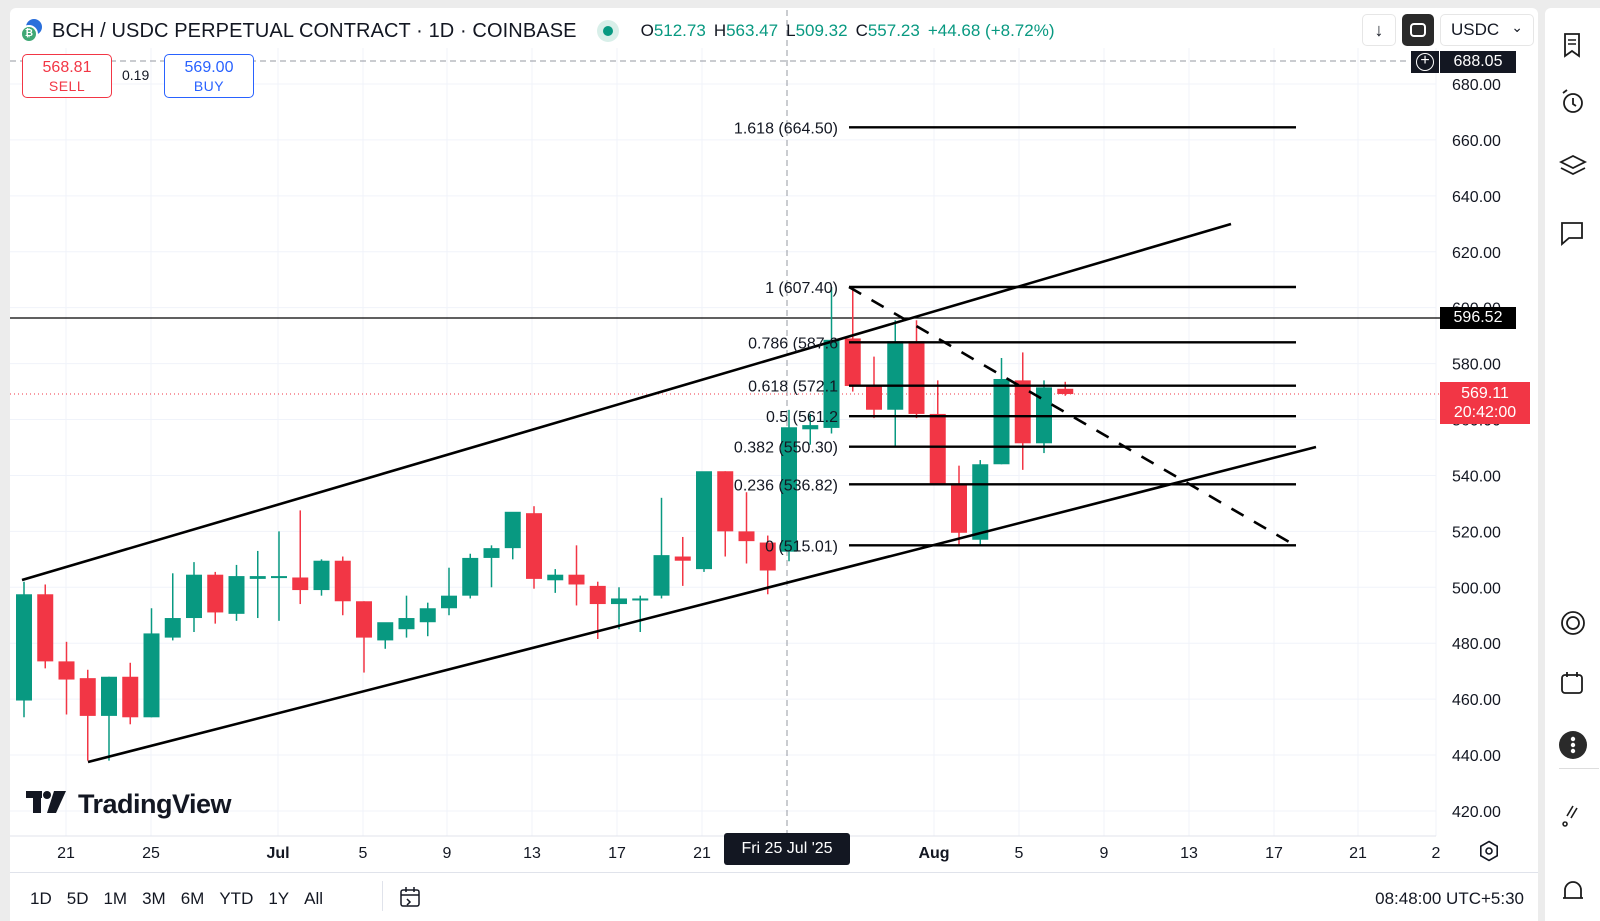 The height and width of the screenshot is (921, 1600). Describe the element at coordinates (801, 546) in the screenshot. I see `fib-level-label: 0 (515.01)` at that location.